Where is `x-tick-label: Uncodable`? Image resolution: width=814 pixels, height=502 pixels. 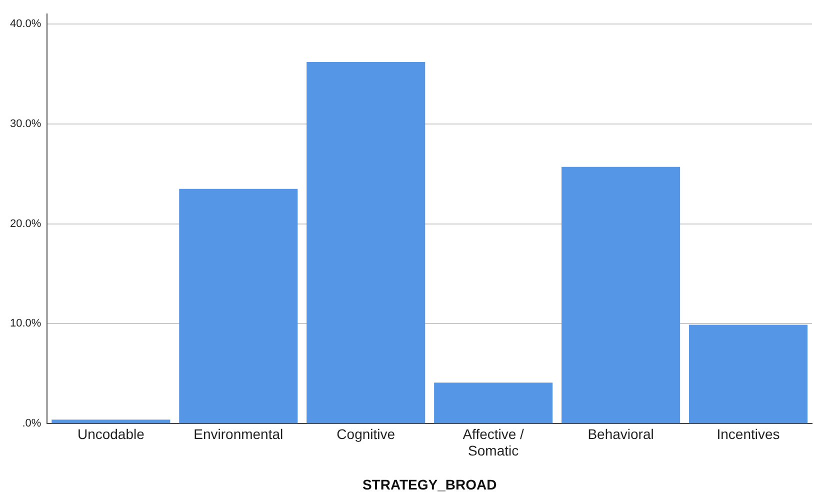
x-tick-label: Uncodable is located at coordinates (111, 434).